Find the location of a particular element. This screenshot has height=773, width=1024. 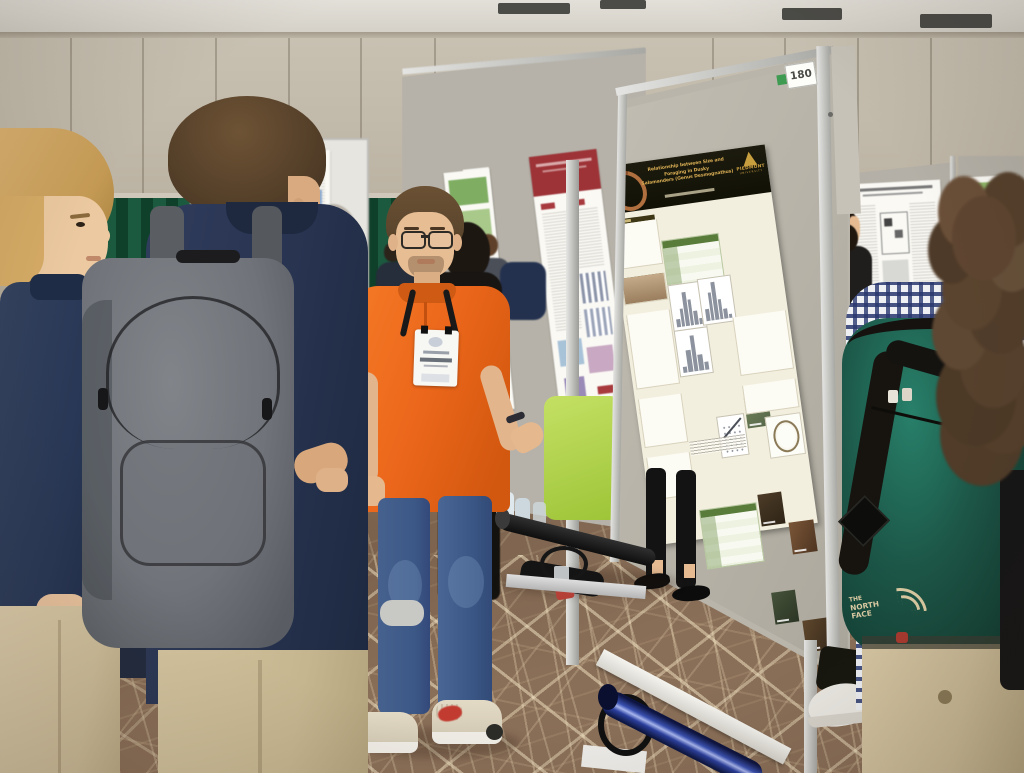

backpack-zipper-arc is located at coordinates (193, 372).